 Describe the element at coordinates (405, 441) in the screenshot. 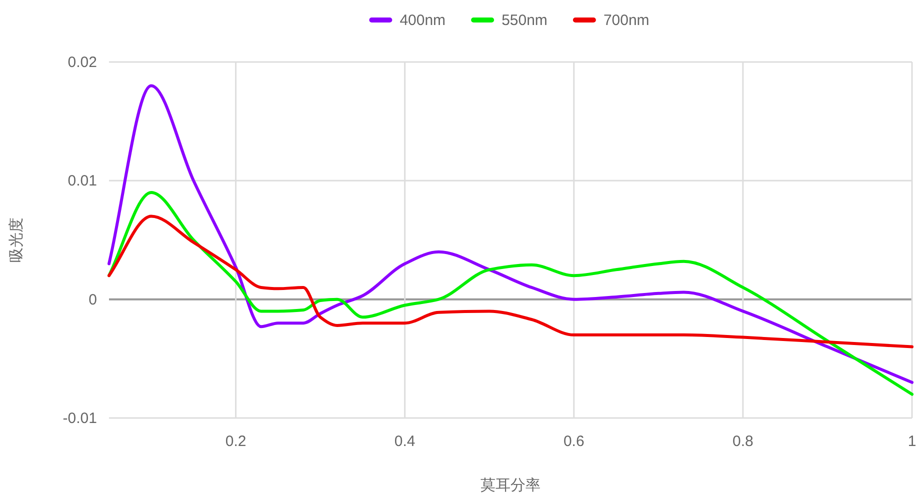

I see `x-tick-label: 0.4` at that location.